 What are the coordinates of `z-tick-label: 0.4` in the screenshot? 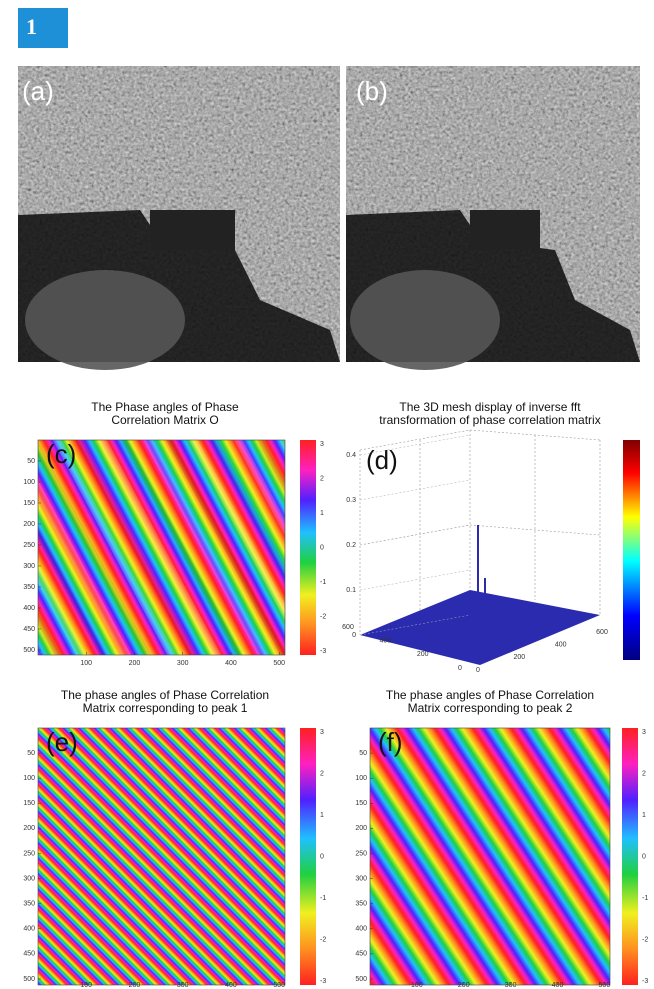 It's located at (351, 455).